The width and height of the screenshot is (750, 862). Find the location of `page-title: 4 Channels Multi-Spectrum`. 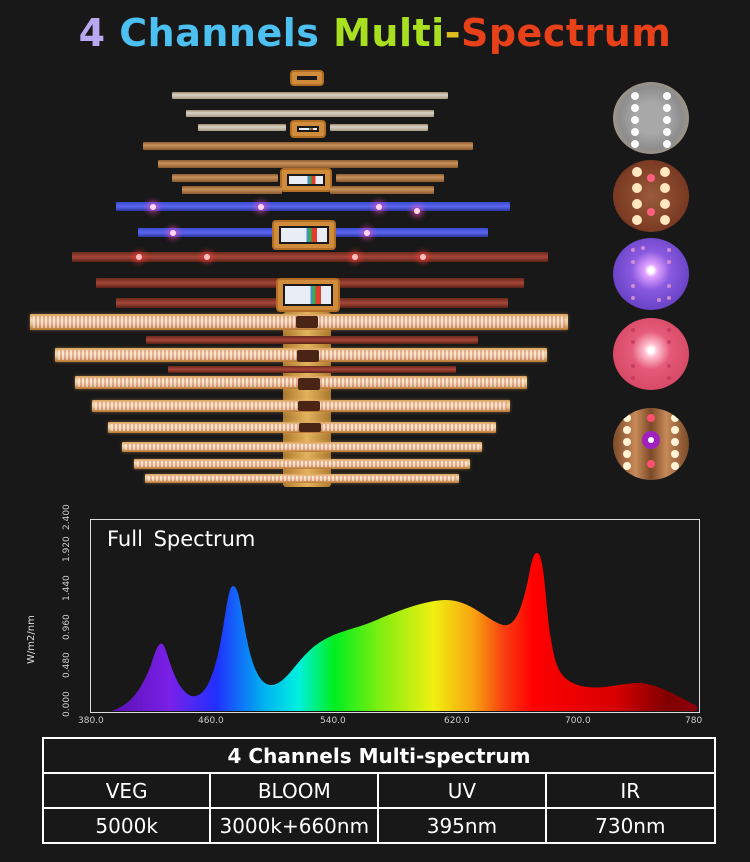

page-title: 4 Channels Multi-Spectrum is located at coordinates (375, 33).